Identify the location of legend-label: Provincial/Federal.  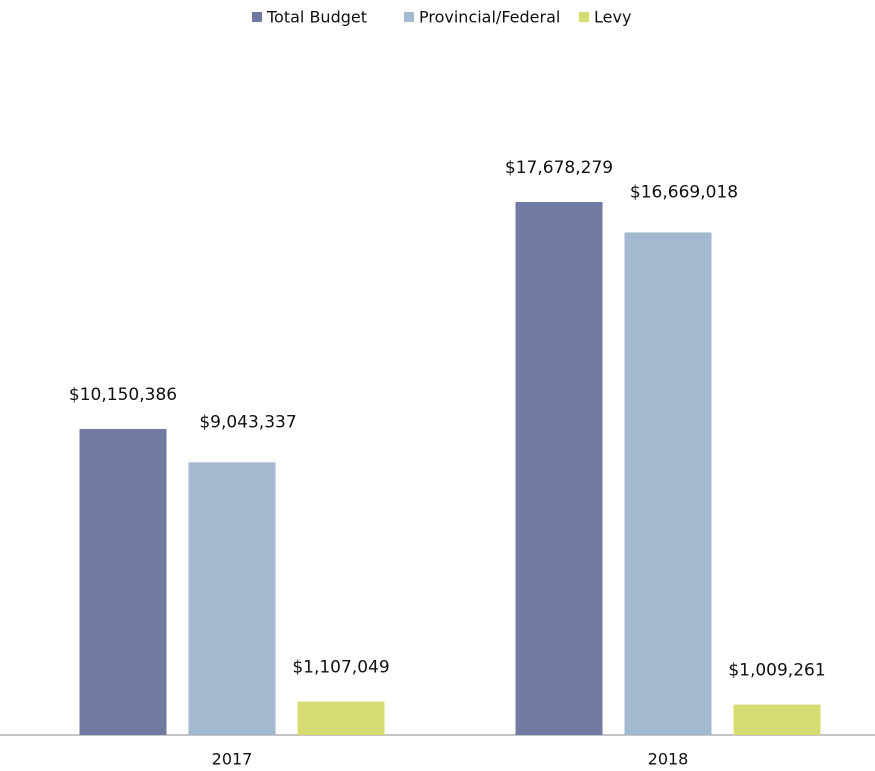
(489, 17).